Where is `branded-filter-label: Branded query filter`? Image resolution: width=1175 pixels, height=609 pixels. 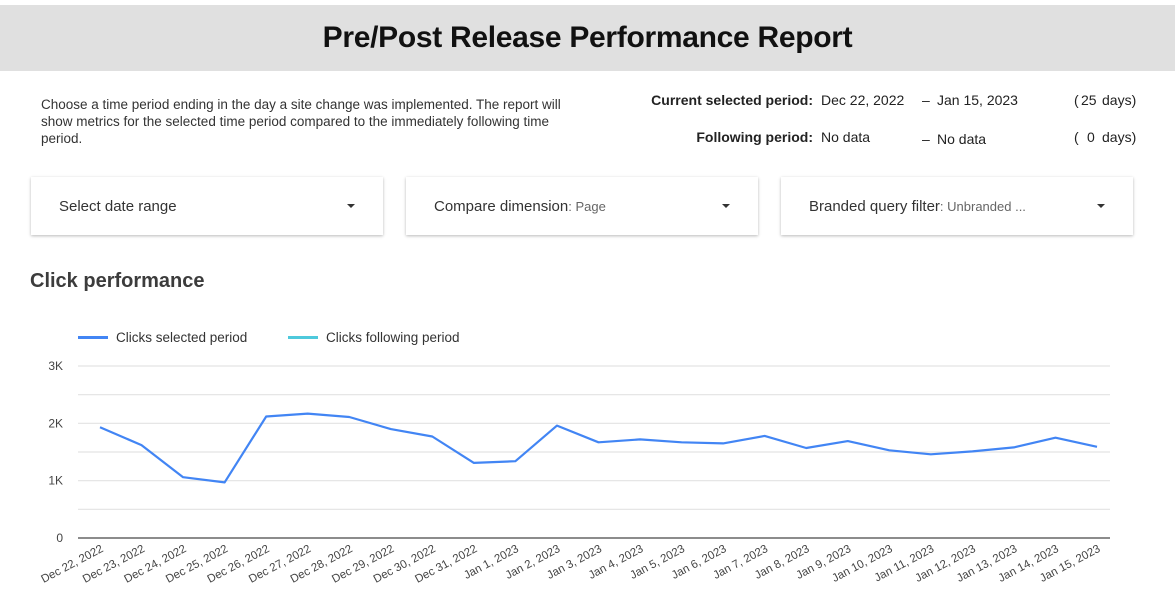
branded-filter-label: Branded query filter is located at coordinates (874, 206).